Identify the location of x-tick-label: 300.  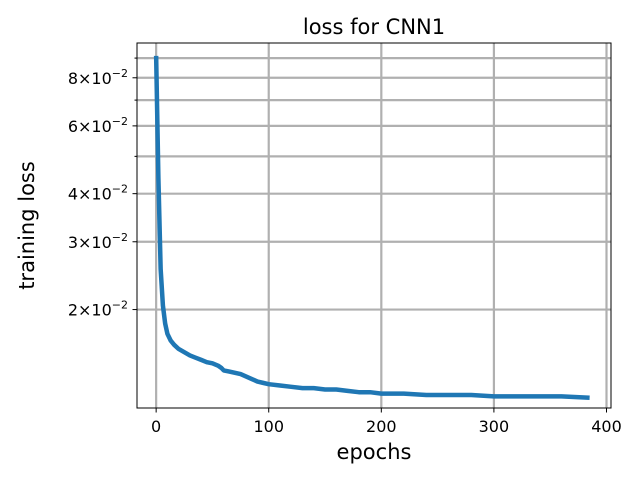
(494, 426).